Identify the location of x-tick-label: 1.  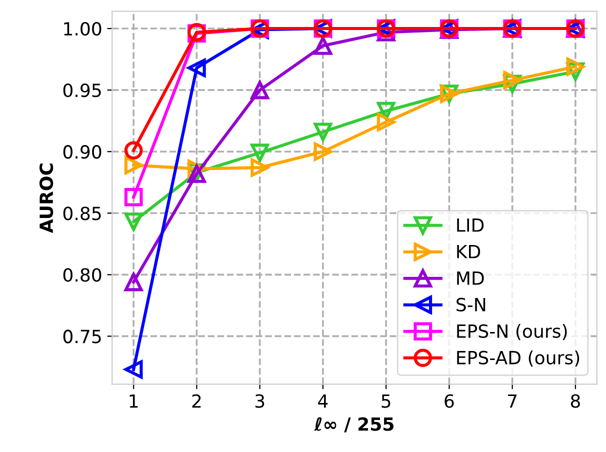
(134, 401).